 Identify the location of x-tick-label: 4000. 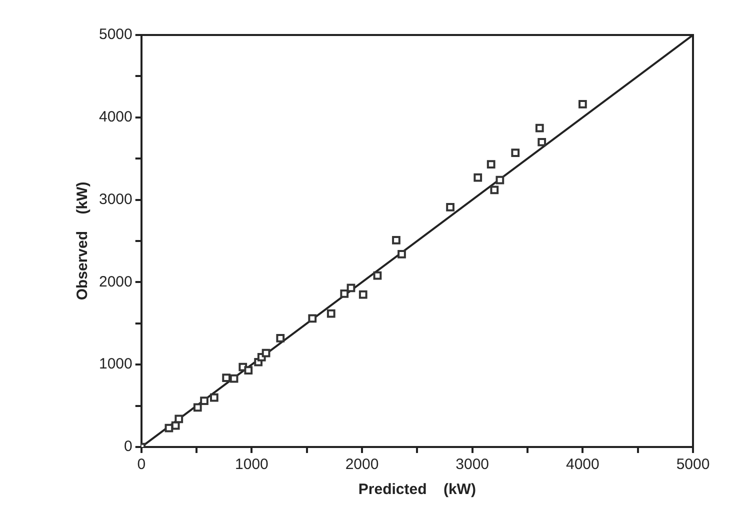
(583, 465).